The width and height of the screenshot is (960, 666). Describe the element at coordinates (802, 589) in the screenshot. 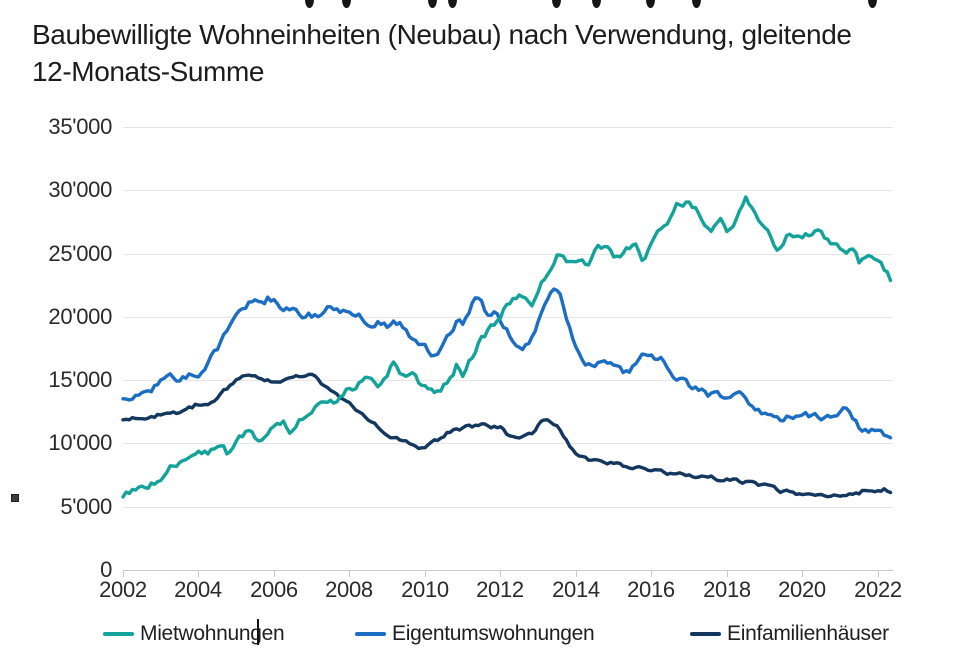

I see `x-tick-label: 2020` at that location.